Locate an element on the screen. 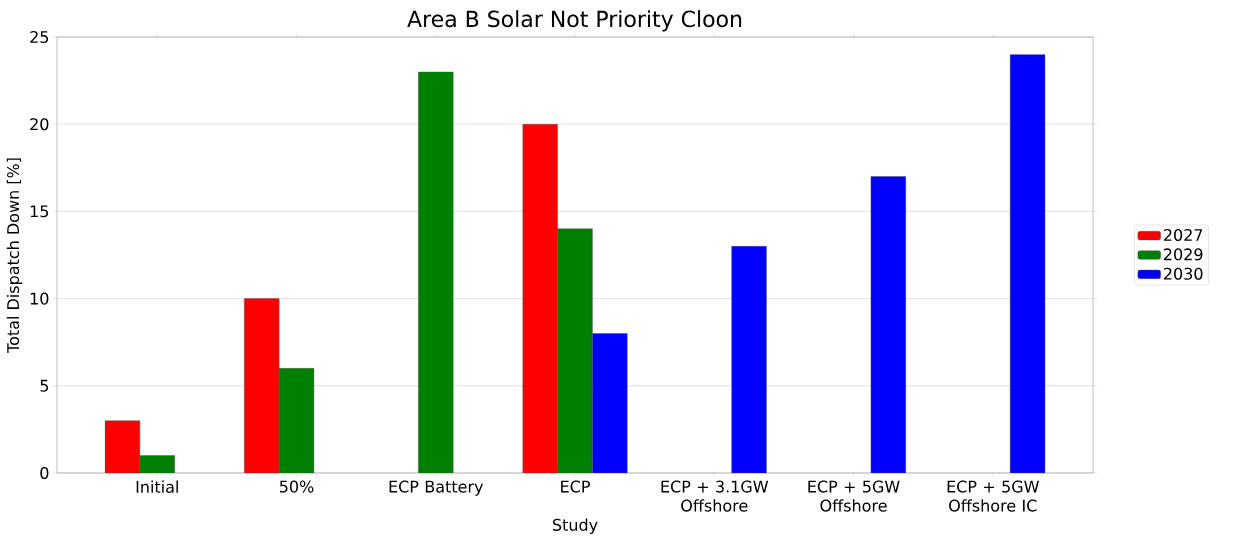 Image resolution: width=1254 pixels, height=539 pixels. y-tick-label: 0 is located at coordinates (44, 473).